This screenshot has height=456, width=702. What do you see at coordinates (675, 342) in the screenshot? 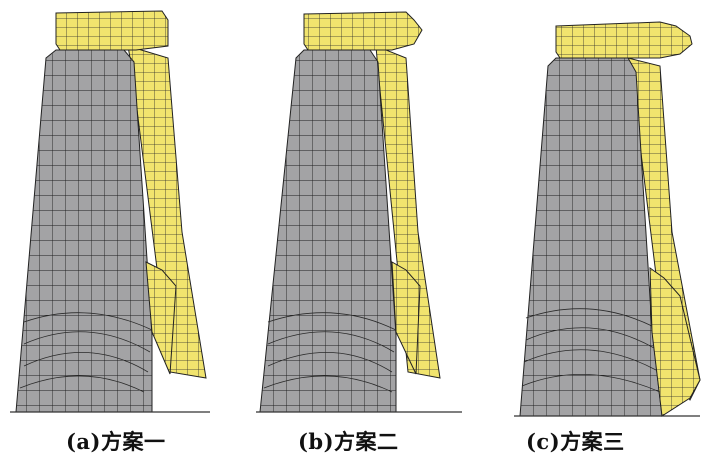
I see `panel-c-inner-yellow-fillet` at bounding box center [675, 342].